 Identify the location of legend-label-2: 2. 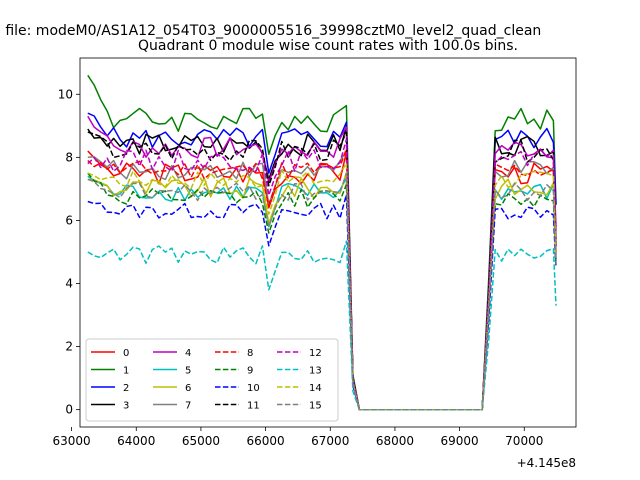
(126, 388).